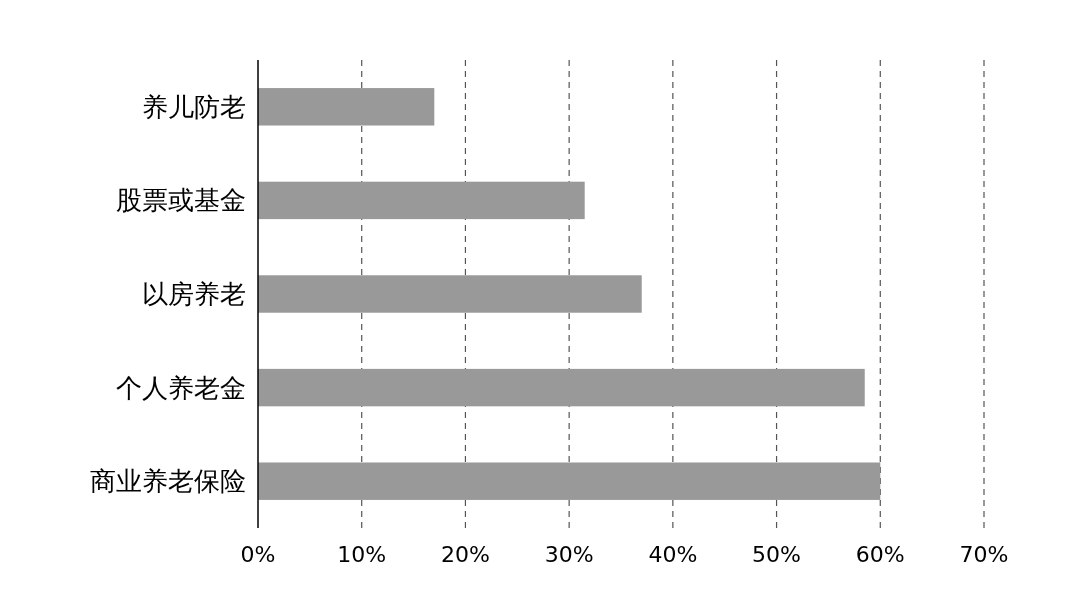 The image size is (1080, 597). Describe the element at coordinates (362, 554) in the screenshot. I see `x-tick-label: 10%` at that location.